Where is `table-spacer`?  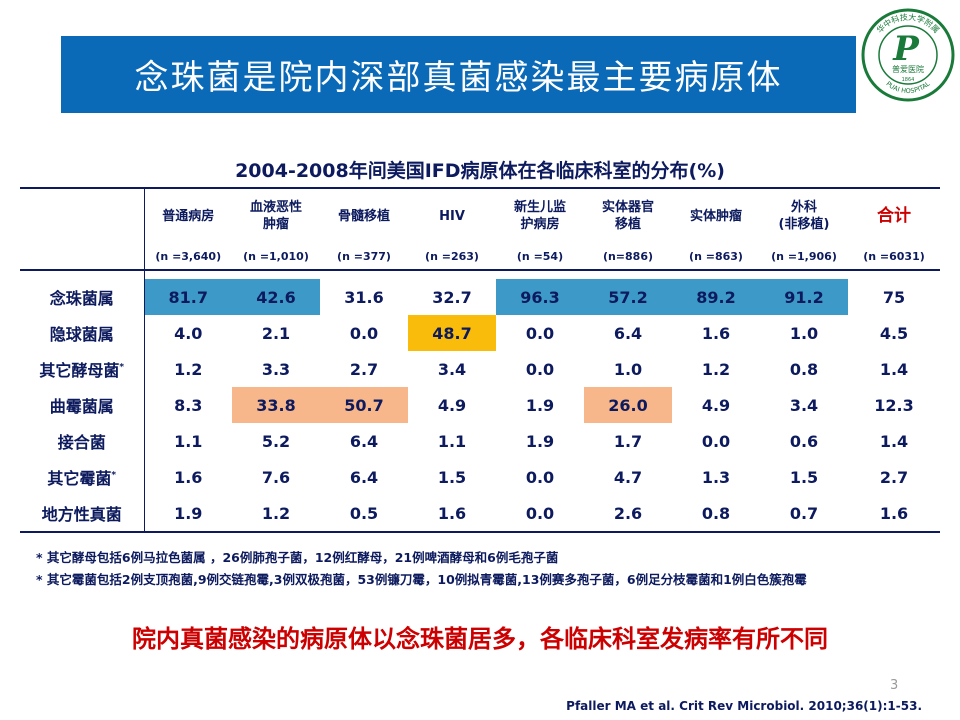 table-spacer is located at coordinates (480, 274).